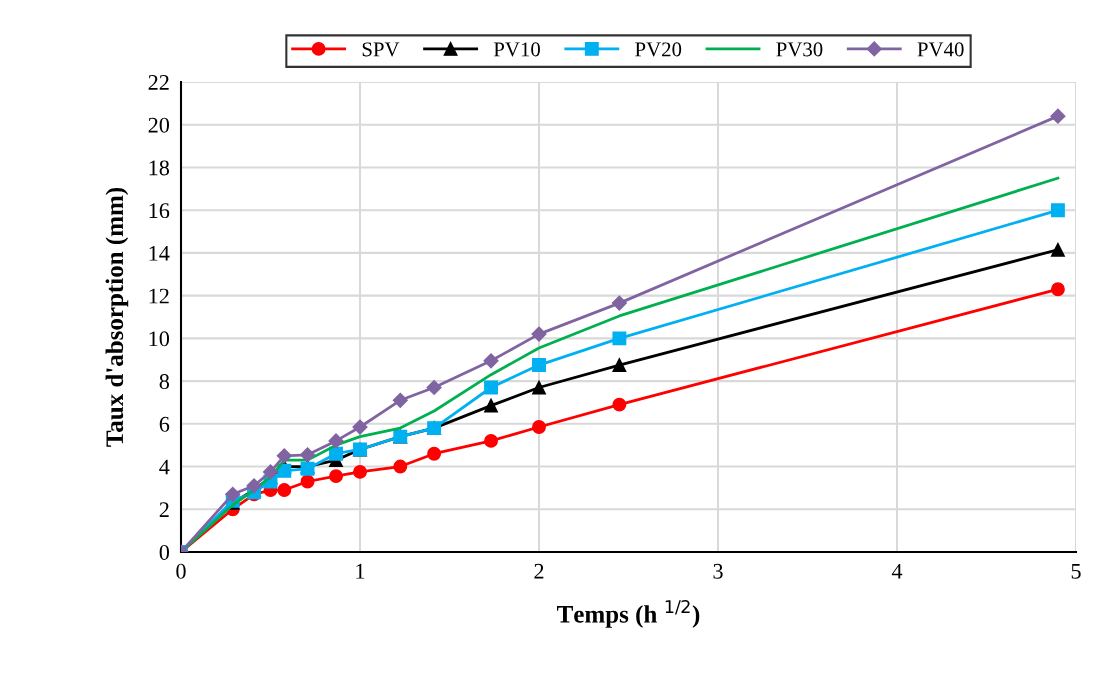 This screenshot has width=1116, height=684. I want to click on x-tick-label: 4, so click(897, 571).